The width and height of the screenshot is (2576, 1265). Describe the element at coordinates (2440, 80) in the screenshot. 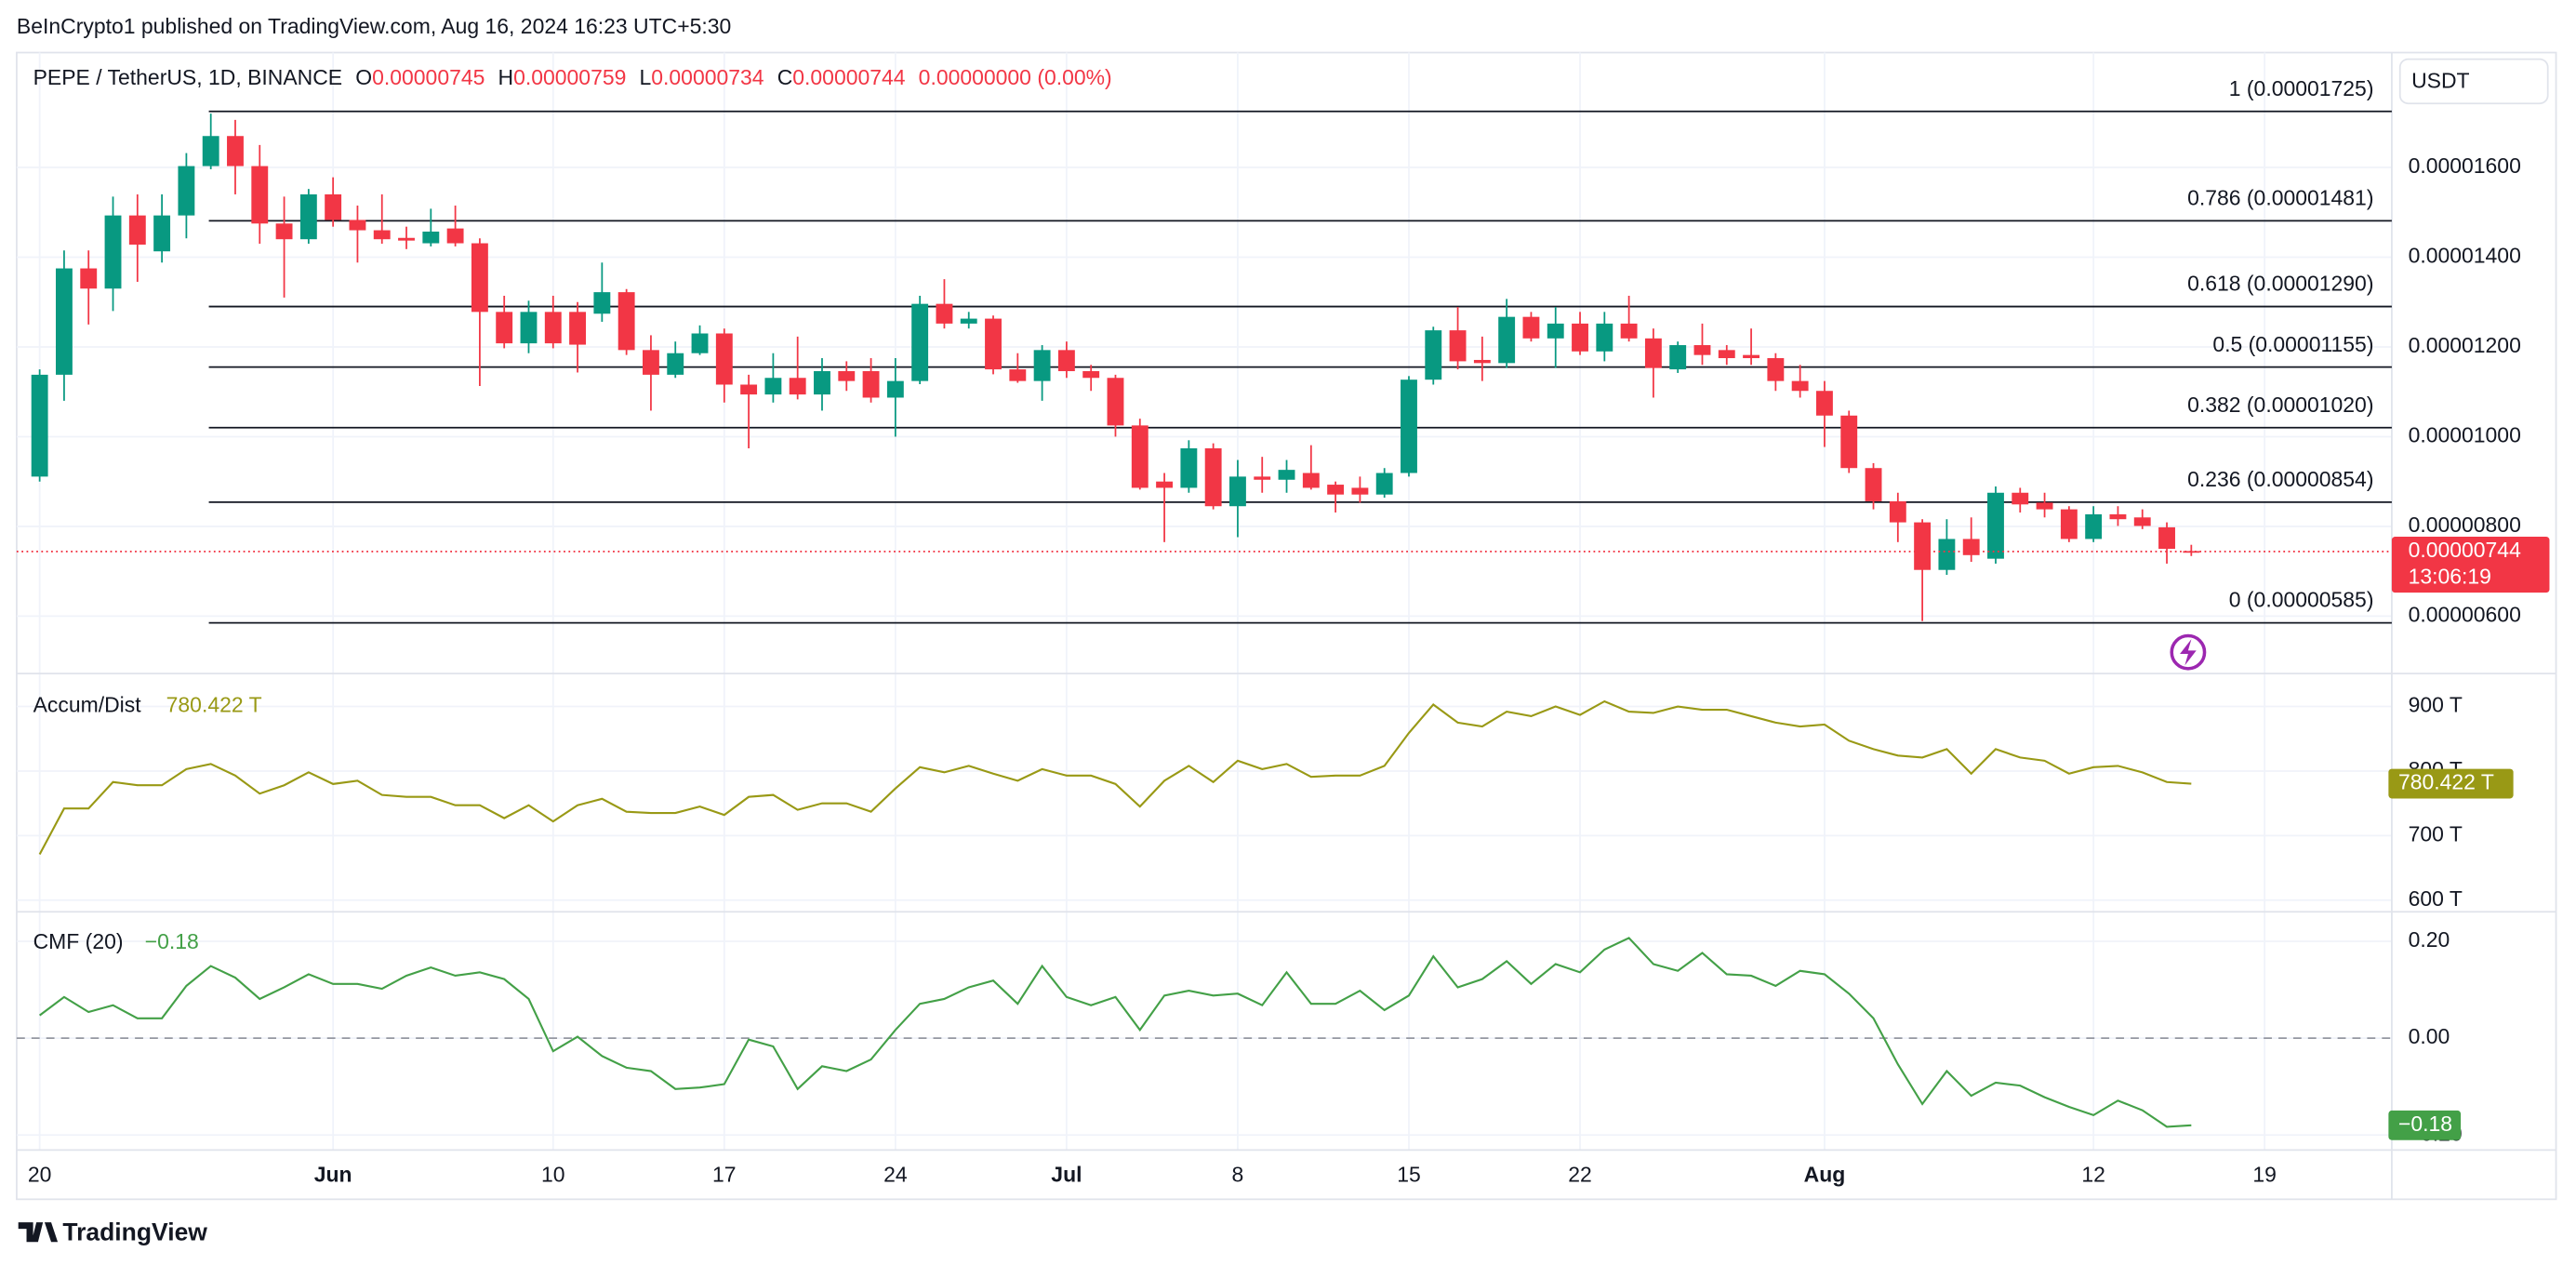

I see `currency-label: USDT` at that location.